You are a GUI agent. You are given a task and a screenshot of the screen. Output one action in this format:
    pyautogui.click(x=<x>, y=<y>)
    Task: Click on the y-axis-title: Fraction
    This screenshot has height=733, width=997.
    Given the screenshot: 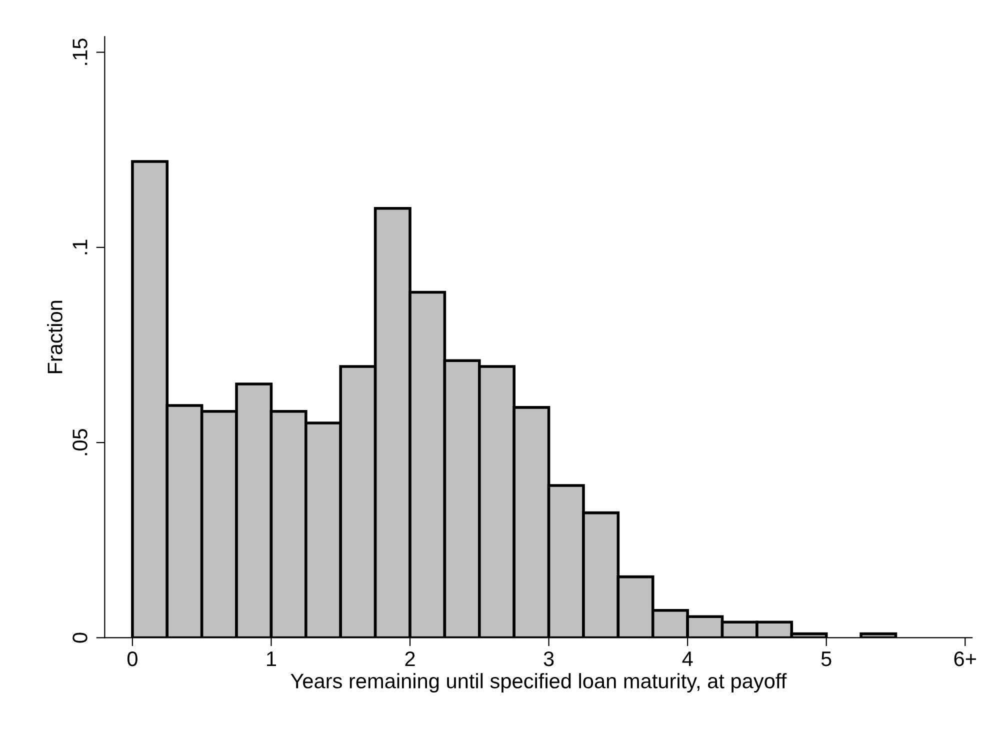 What is the action you would take?
    pyautogui.click(x=54, y=337)
    